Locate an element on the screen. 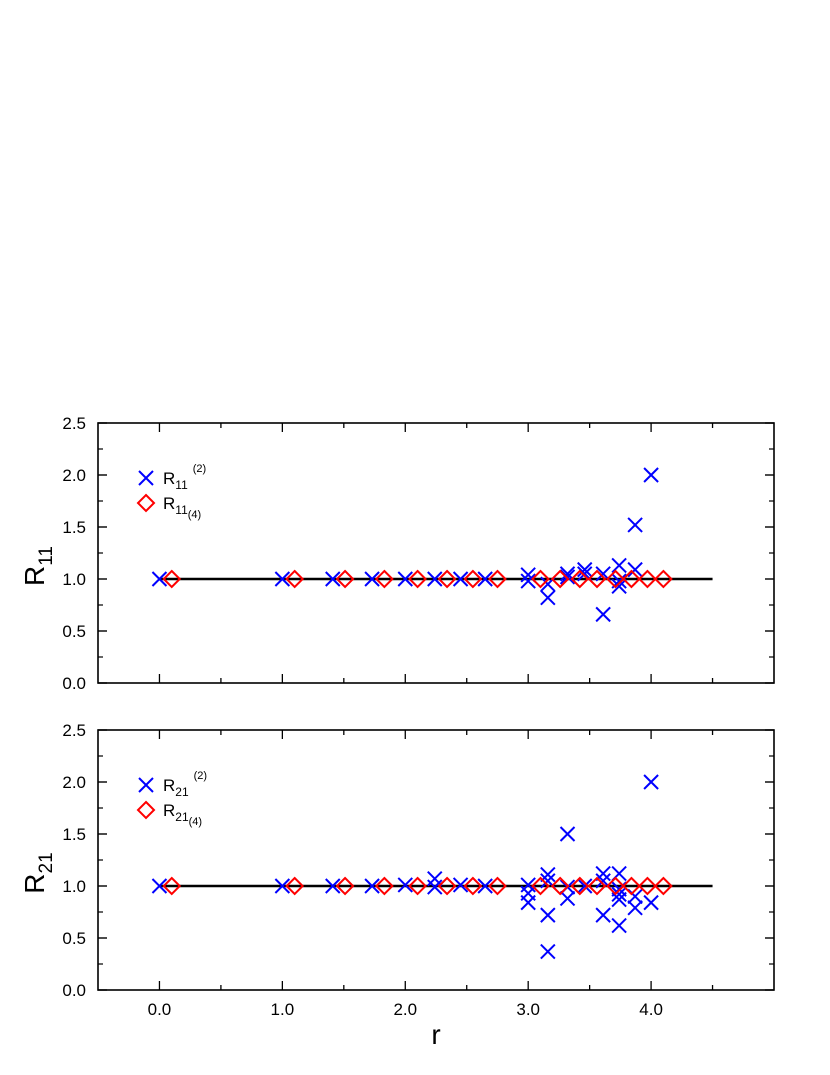 This screenshot has width=830, height=1075. series-diamond is located at coordinates (417, 886).